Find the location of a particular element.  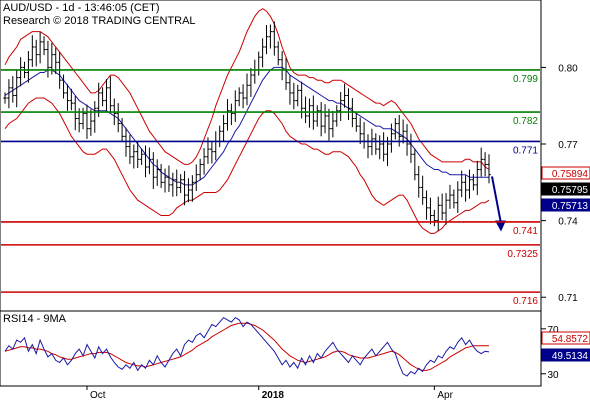

level-label: 0.741 is located at coordinates (525, 231).